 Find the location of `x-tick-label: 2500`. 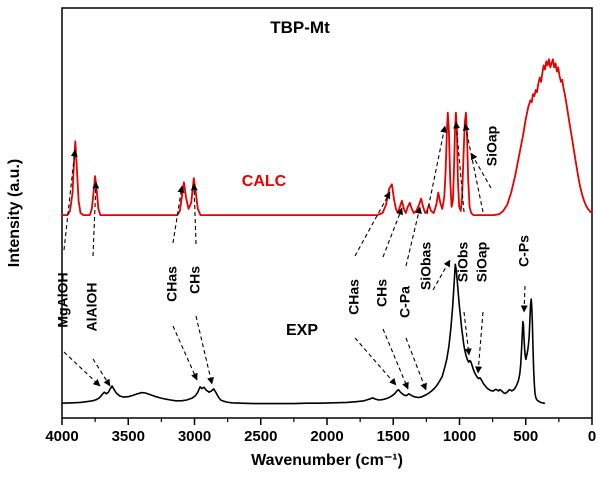

x-tick-label: 2500 is located at coordinates (260, 436).